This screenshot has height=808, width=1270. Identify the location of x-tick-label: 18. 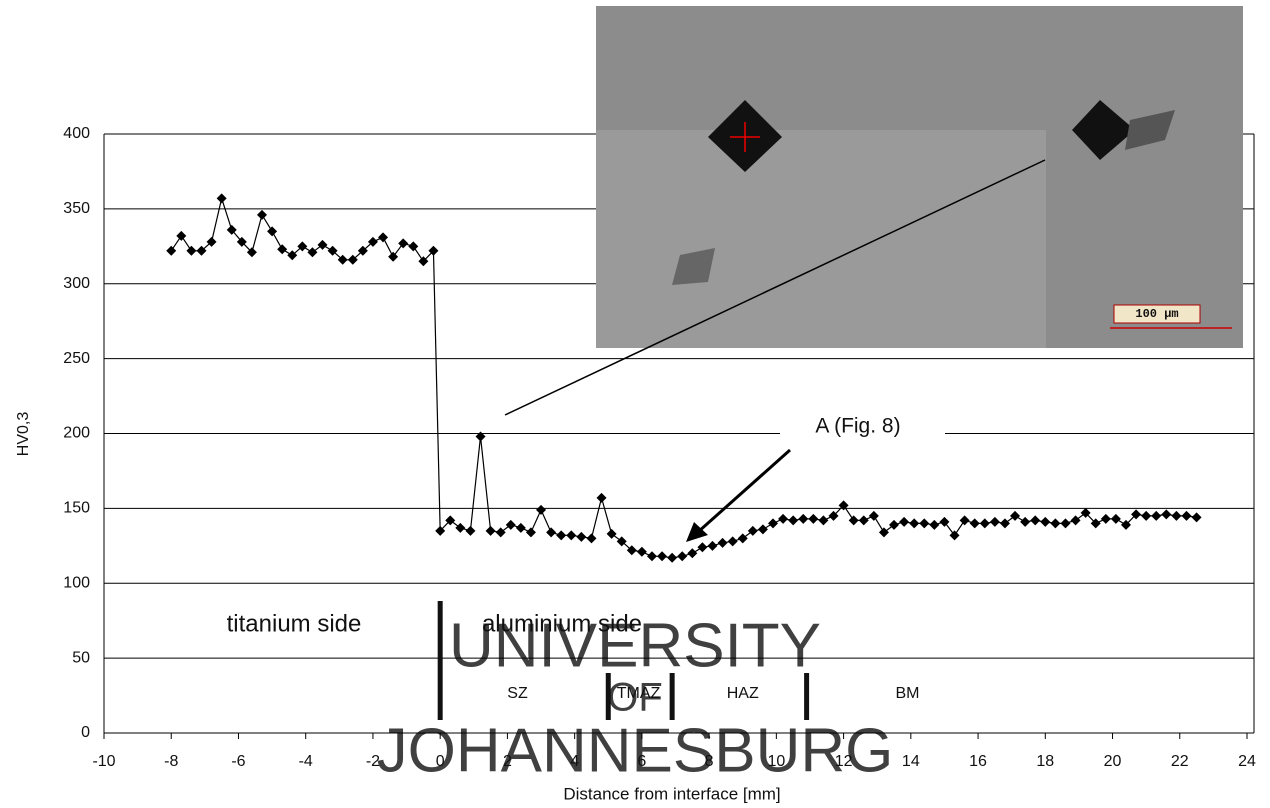
(1045, 761).